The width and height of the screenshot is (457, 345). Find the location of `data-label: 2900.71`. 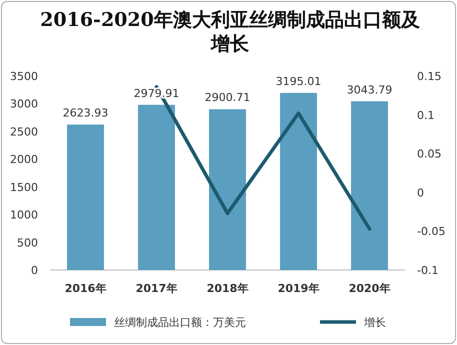

data-label: 2900.71 is located at coordinates (227, 97).